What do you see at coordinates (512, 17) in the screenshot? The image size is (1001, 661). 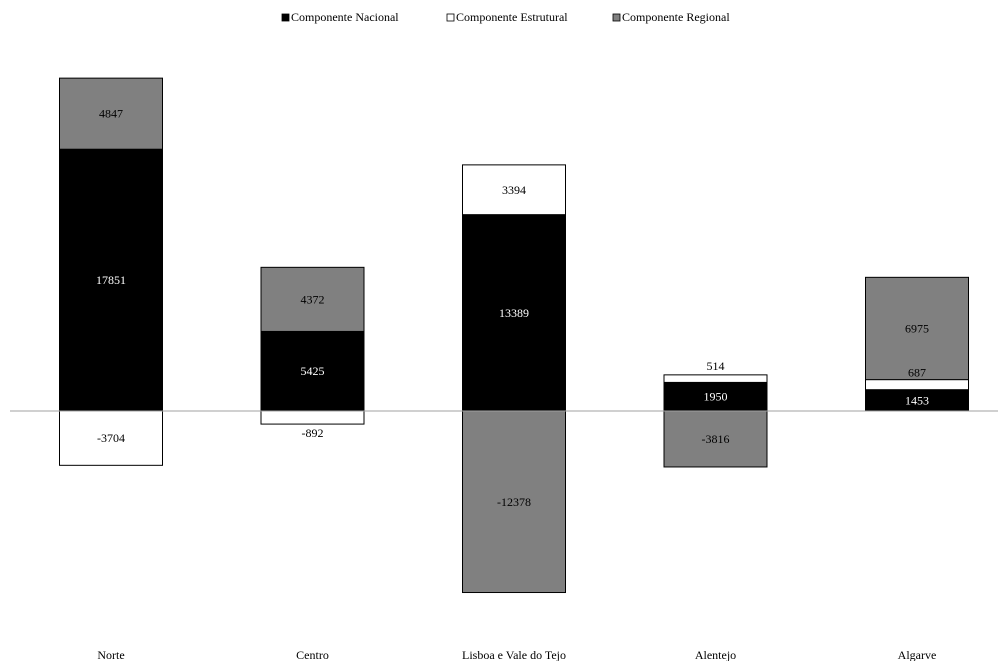 I see `legend-label-componente-estrutural: Componente Estrutural` at bounding box center [512, 17].